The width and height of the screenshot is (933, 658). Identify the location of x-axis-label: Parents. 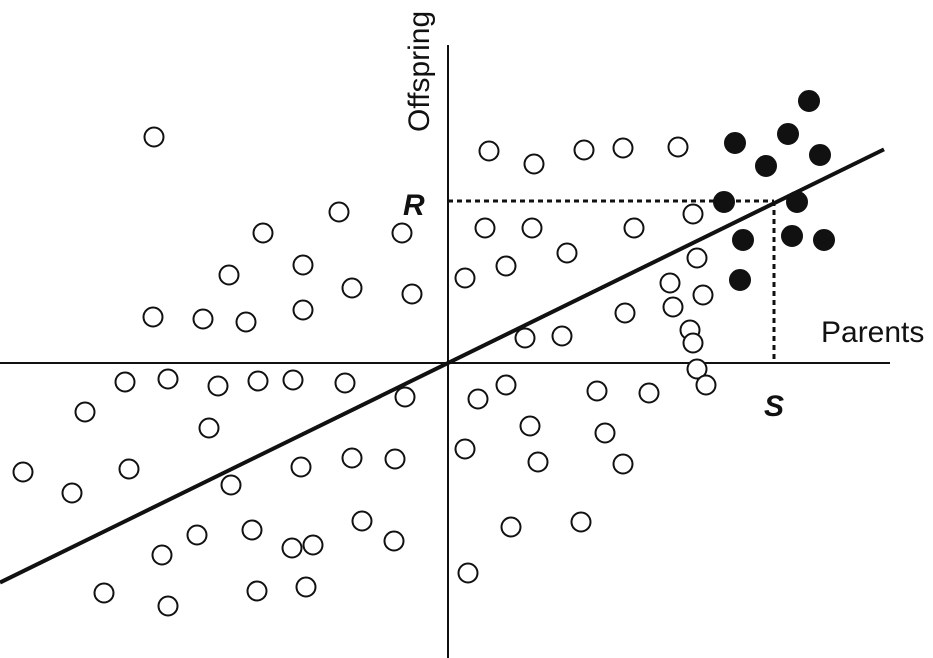
(872, 332).